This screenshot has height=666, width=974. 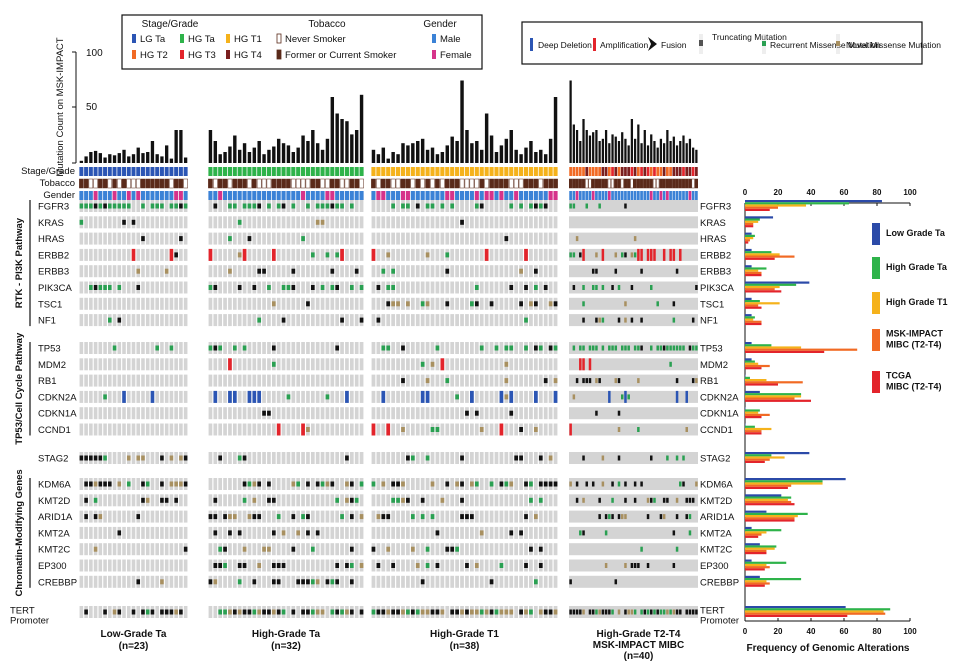 What do you see at coordinates (844, 192) in the screenshot?
I see `freq-tick-label-top: 60` at bounding box center [844, 192].